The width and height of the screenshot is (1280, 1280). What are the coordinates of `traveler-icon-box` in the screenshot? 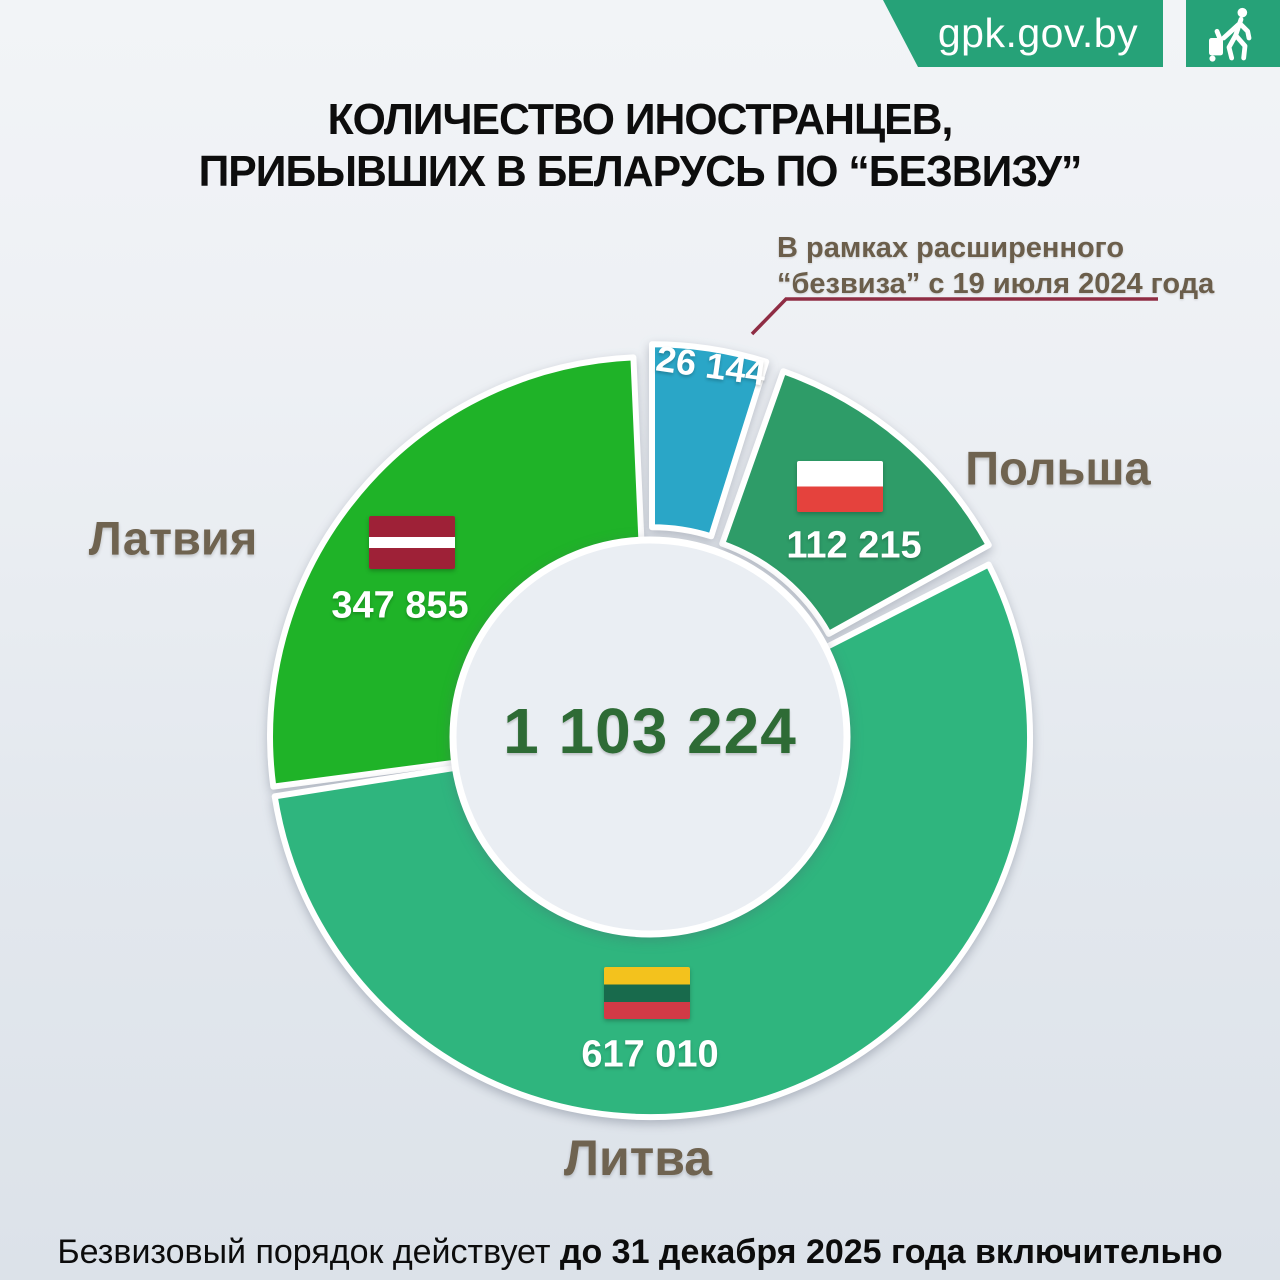 It's located at (1233, 33).